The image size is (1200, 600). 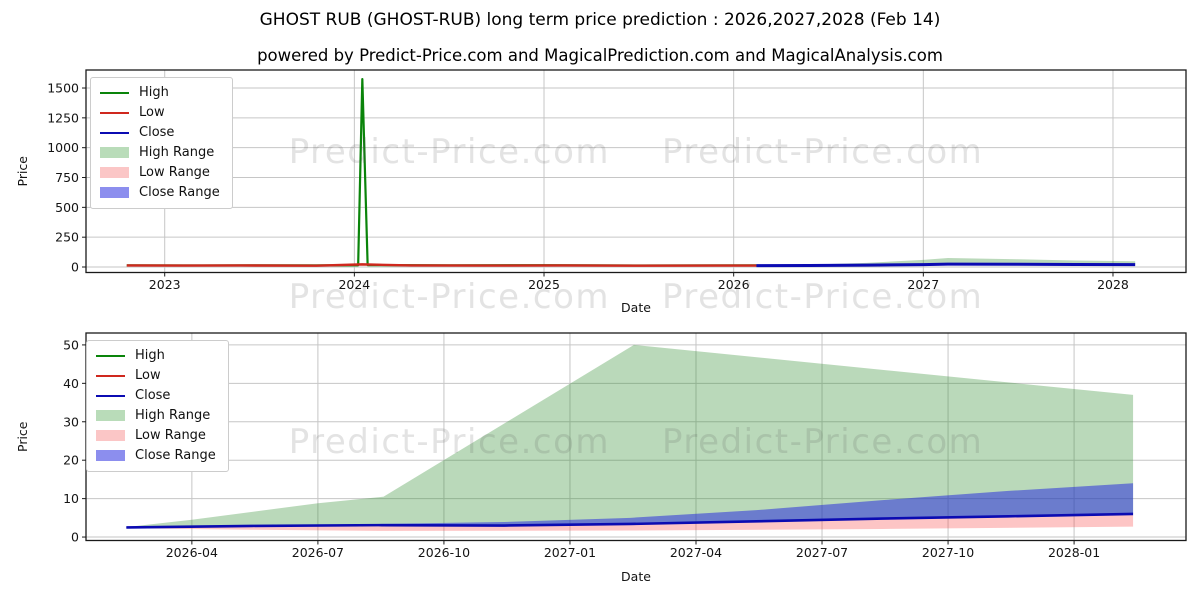 What do you see at coordinates (444, 552) in the screenshot?
I see `x-tick-label: 2026-10` at bounding box center [444, 552].